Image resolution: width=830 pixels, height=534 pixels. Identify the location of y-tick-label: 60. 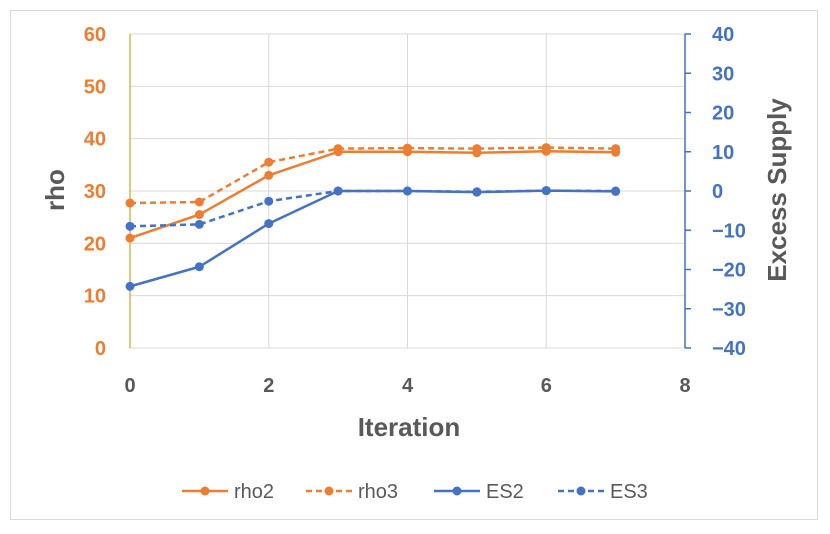
(95, 35).